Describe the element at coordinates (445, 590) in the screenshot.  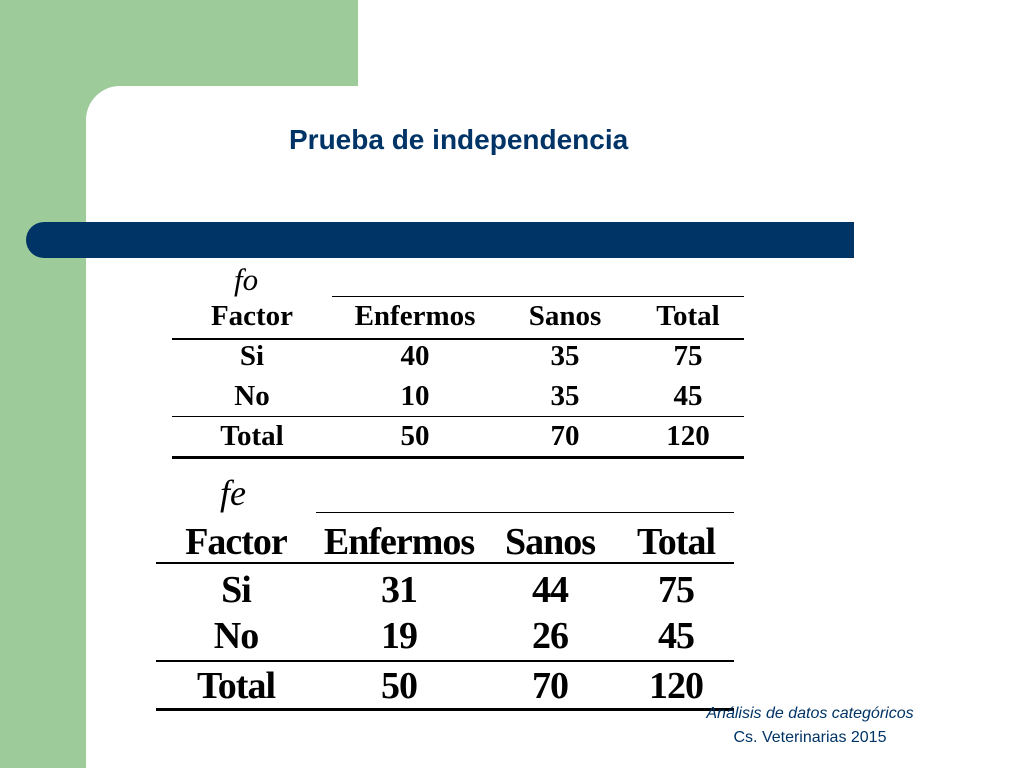
I see `table-row: Si 31 44 75` at that location.